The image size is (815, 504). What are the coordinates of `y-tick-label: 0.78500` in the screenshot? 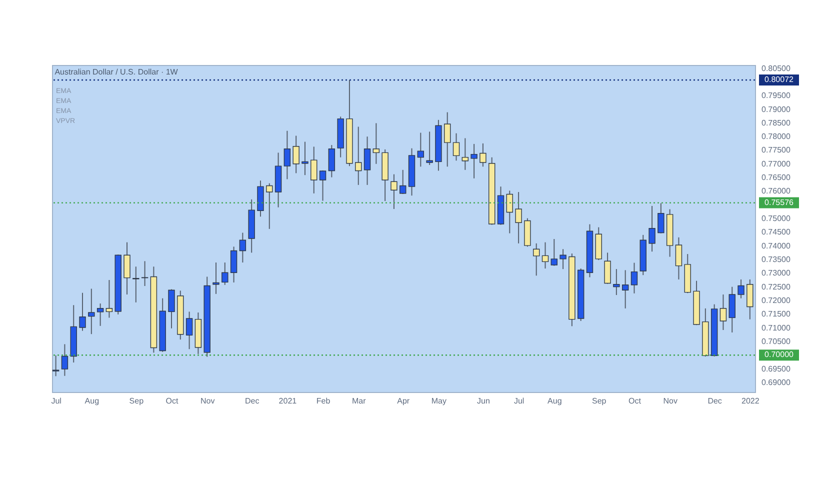 It's located at (776, 123).